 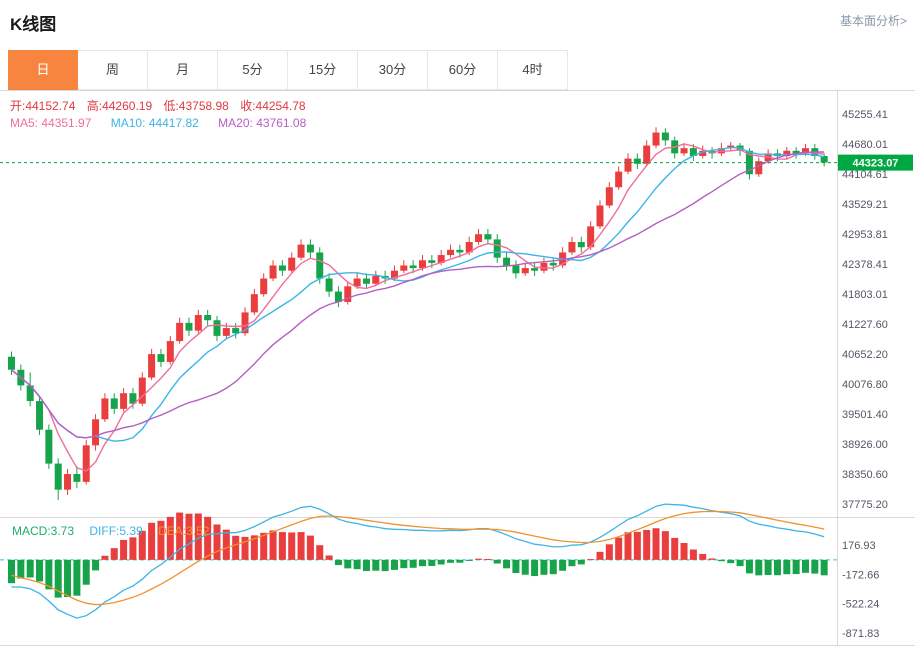 I want to click on svg-text: 42953.81, so click(x=865, y=235).